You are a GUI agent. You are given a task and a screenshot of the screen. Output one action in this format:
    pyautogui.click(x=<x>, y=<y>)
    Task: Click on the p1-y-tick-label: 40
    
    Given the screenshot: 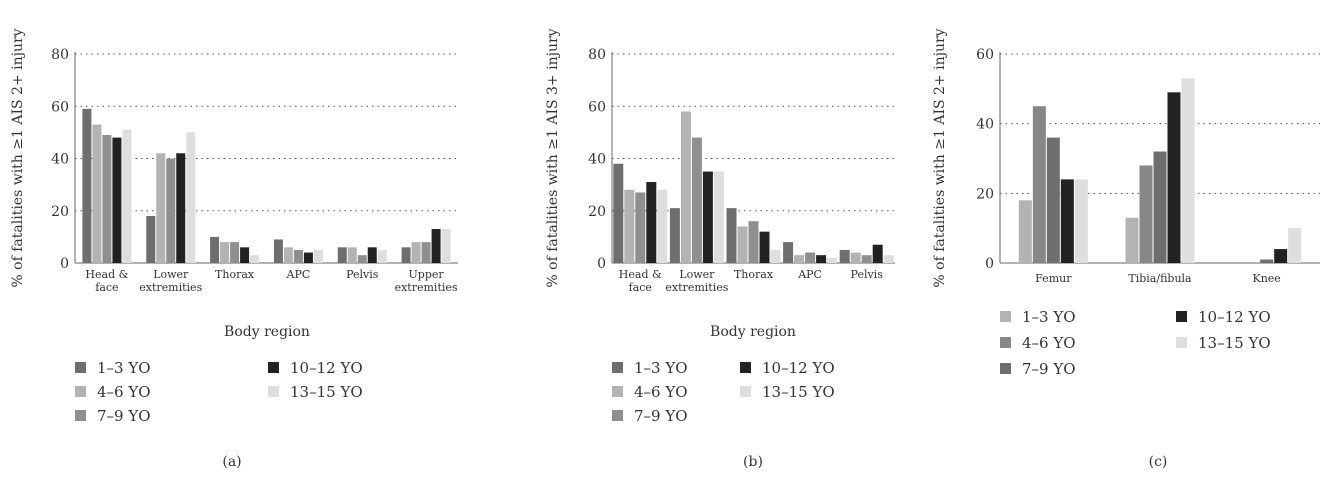 What is the action you would take?
    pyautogui.click(x=597, y=160)
    